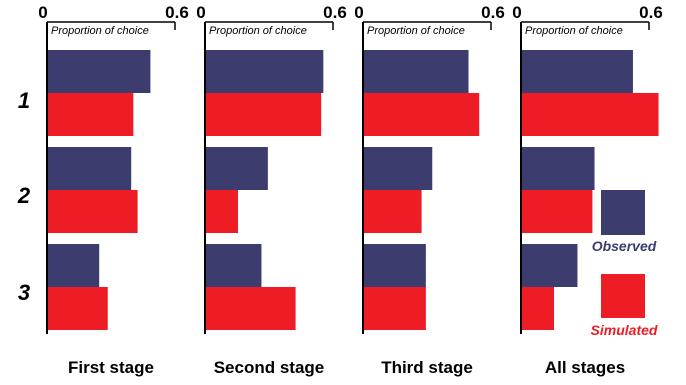 Image resolution: width=686 pixels, height=385 pixels. What do you see at coordinates (550, 265) in the screenshot?
I see `bar-observed-panel4-cat3` at bounding box center [550, 265].